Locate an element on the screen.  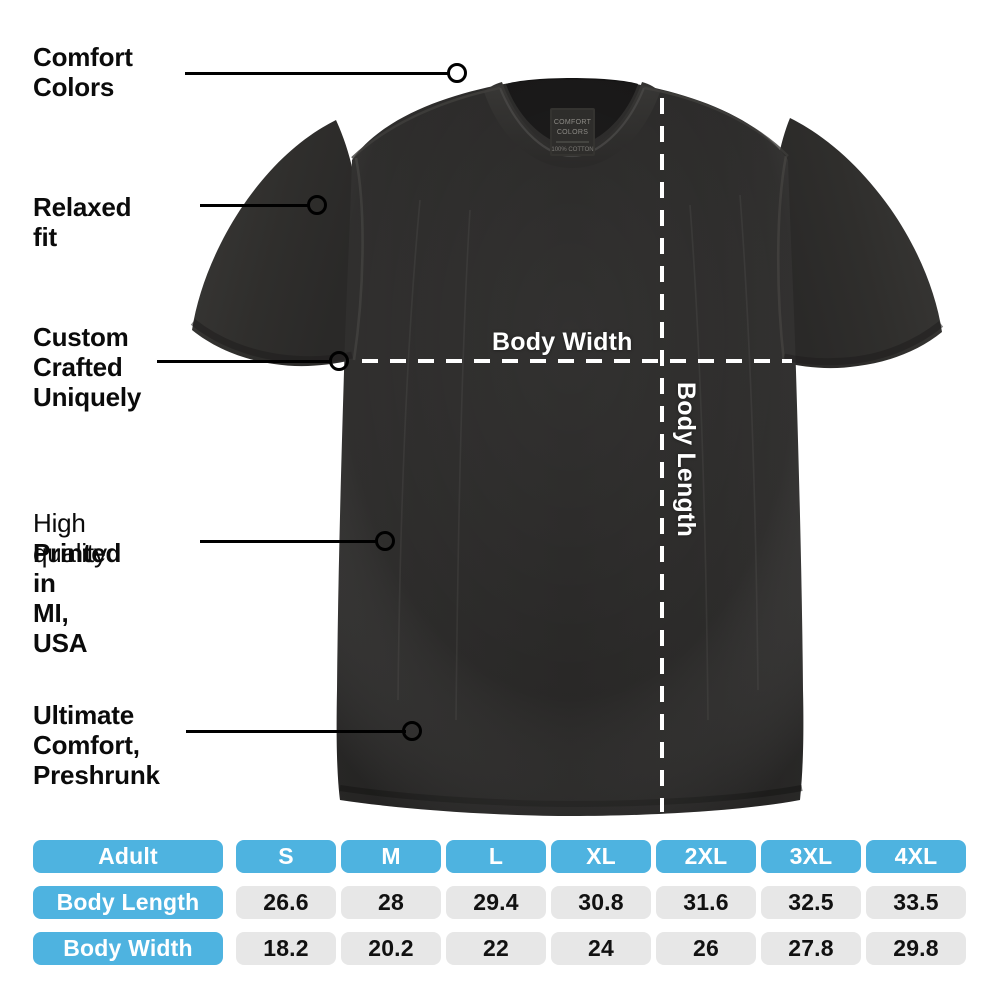
neck-tag: COMFORT COLORS 100% COTTON is located at coordinates (572, 132).